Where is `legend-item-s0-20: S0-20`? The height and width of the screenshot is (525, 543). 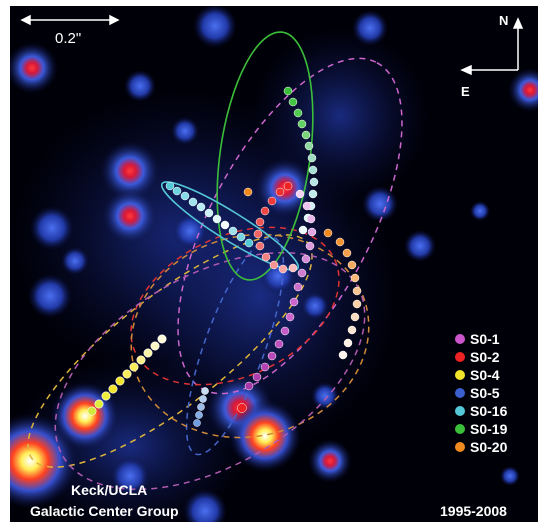 legend-item-s0-20: S0-20 is located at coordinates (496, 447).